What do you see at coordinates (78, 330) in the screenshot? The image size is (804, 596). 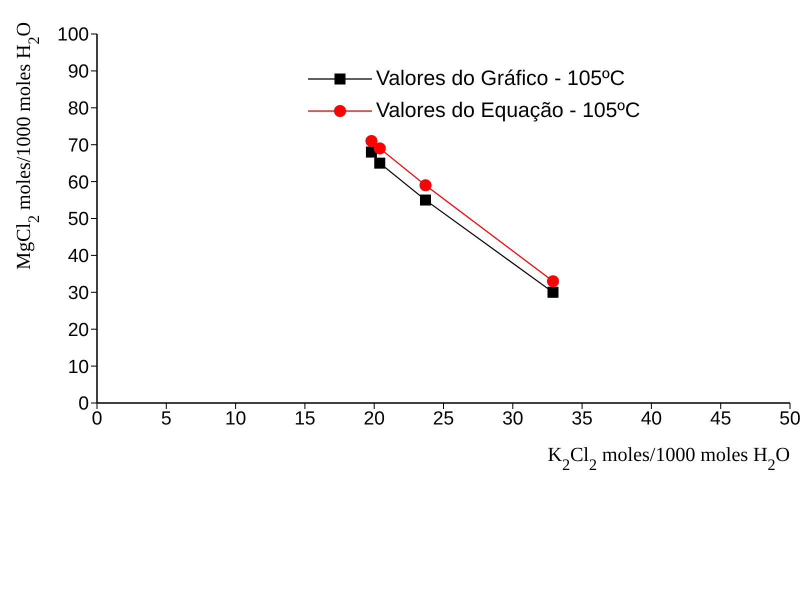 I see `y-tick-label: 20` at bounding box center [78, 330].